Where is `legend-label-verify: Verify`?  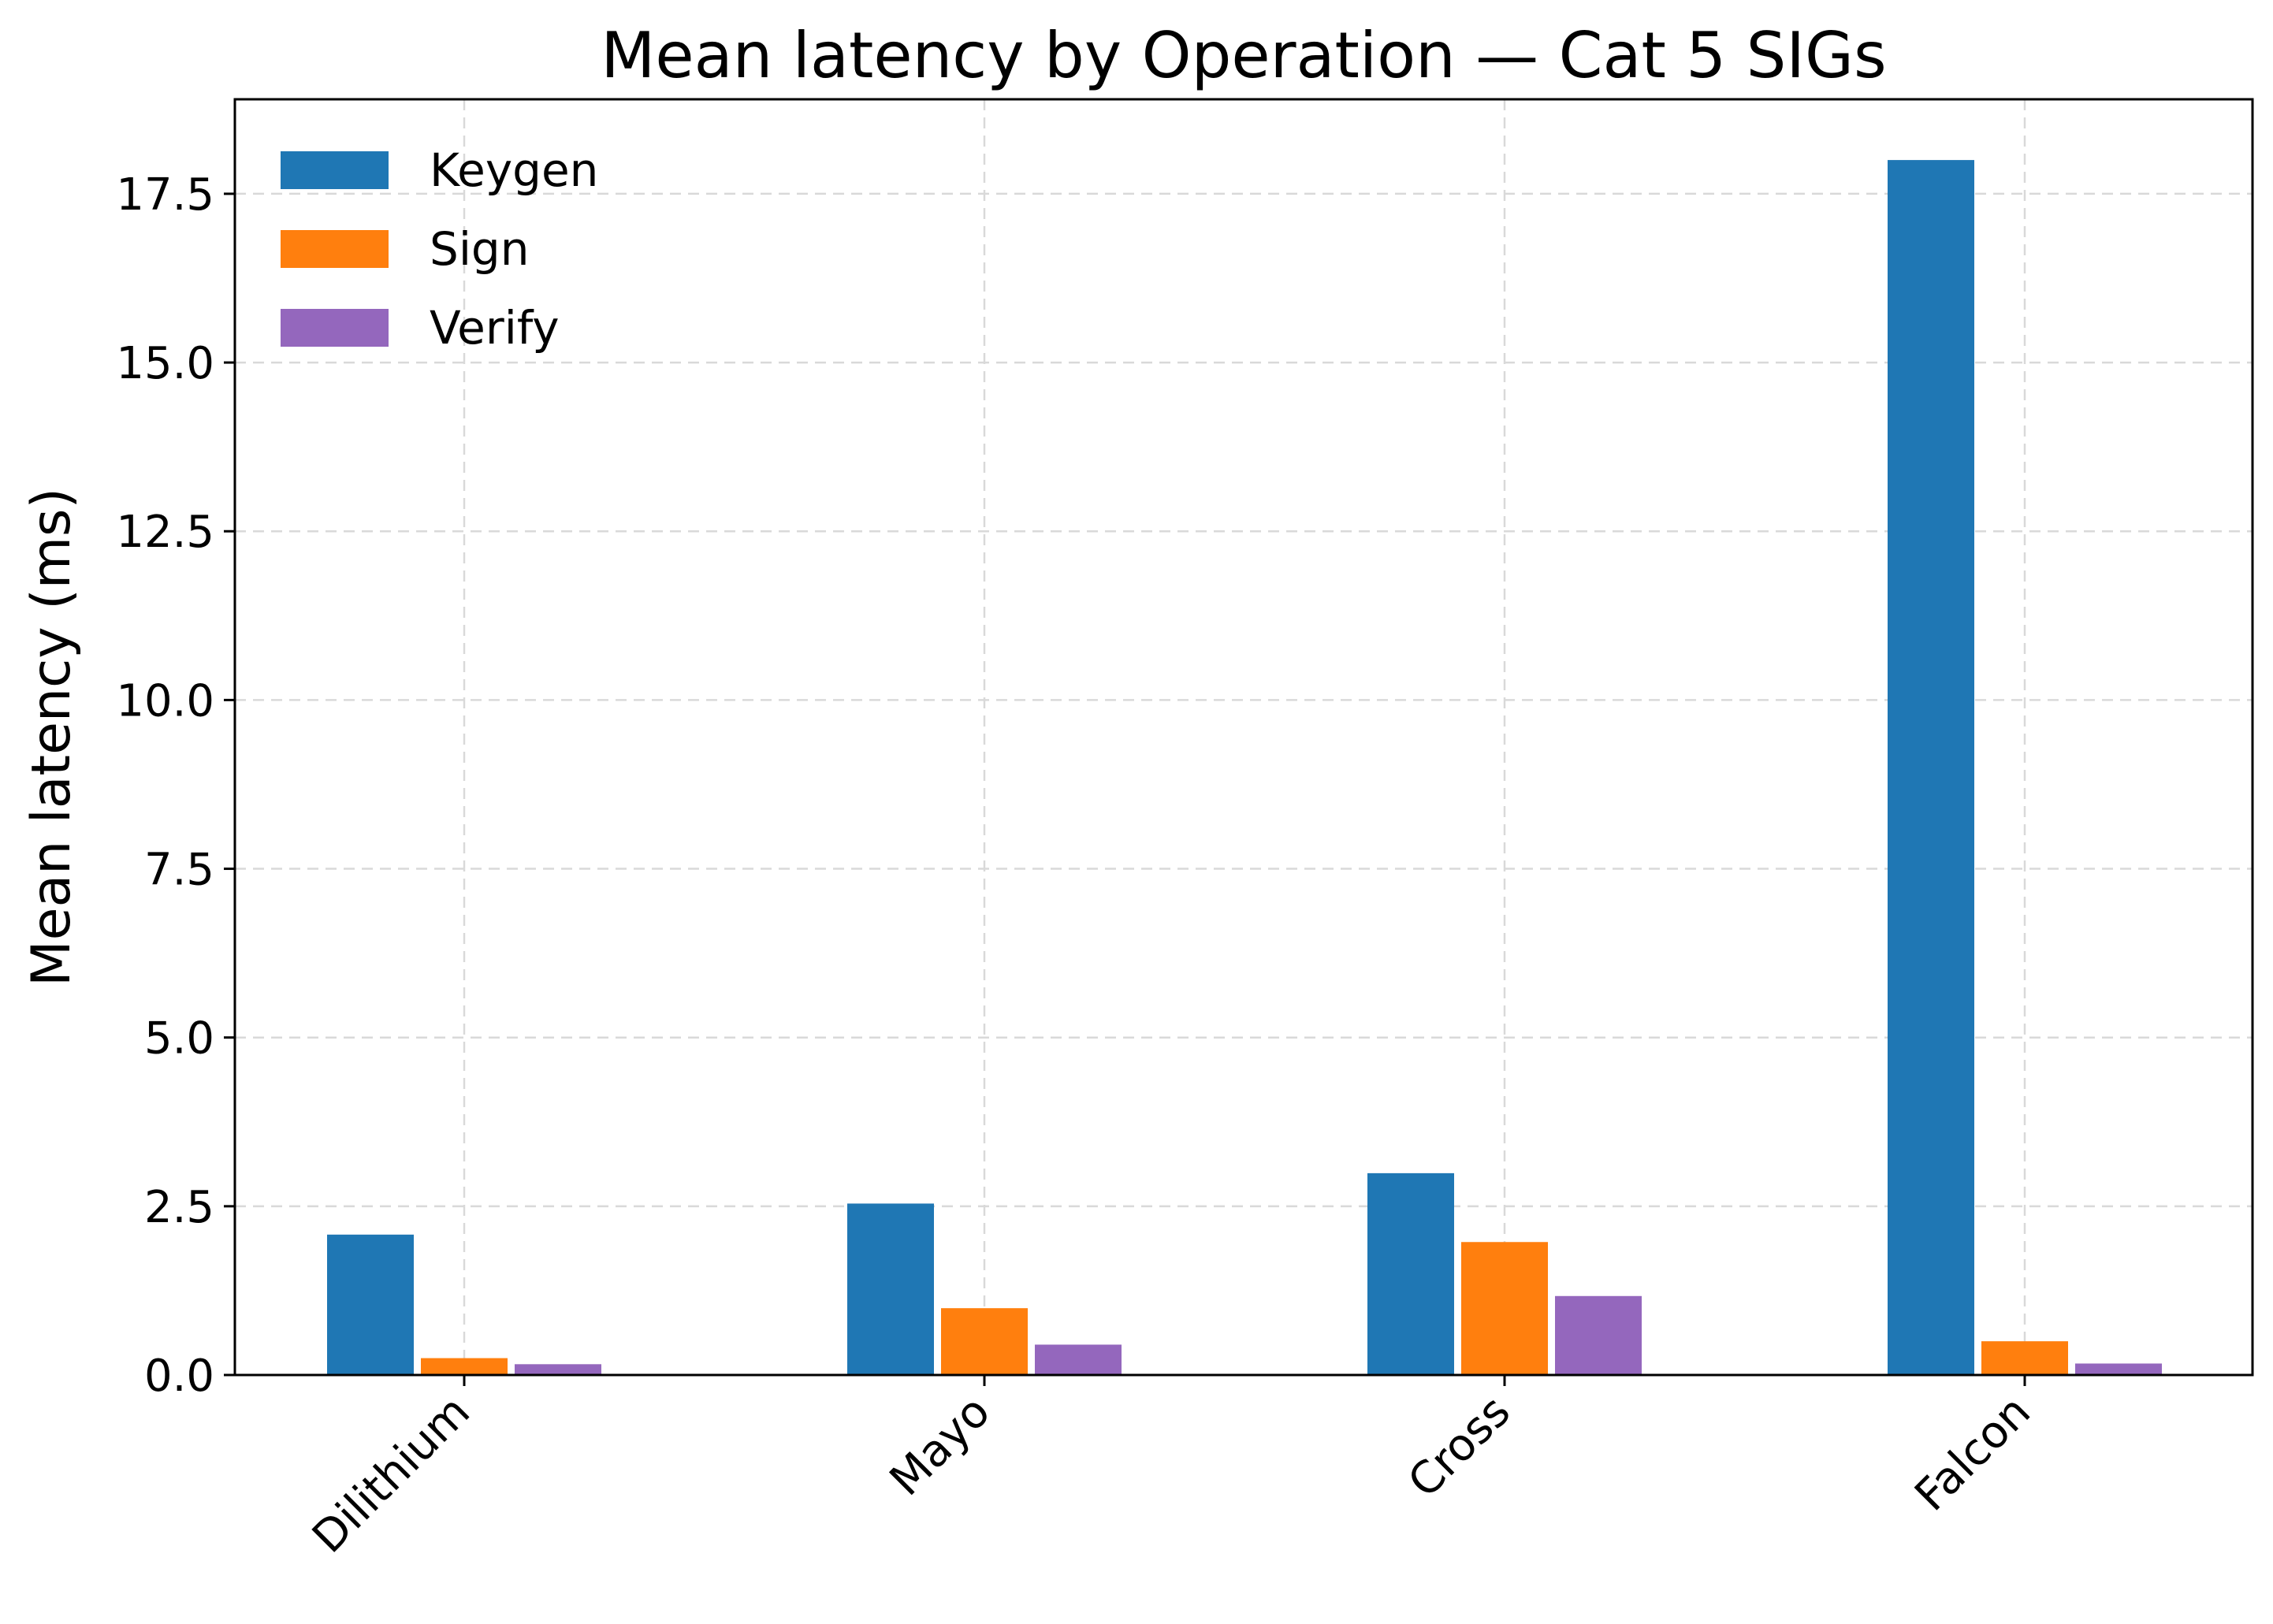 legend-label-verify: Verify is located at coordinates (495, 328).